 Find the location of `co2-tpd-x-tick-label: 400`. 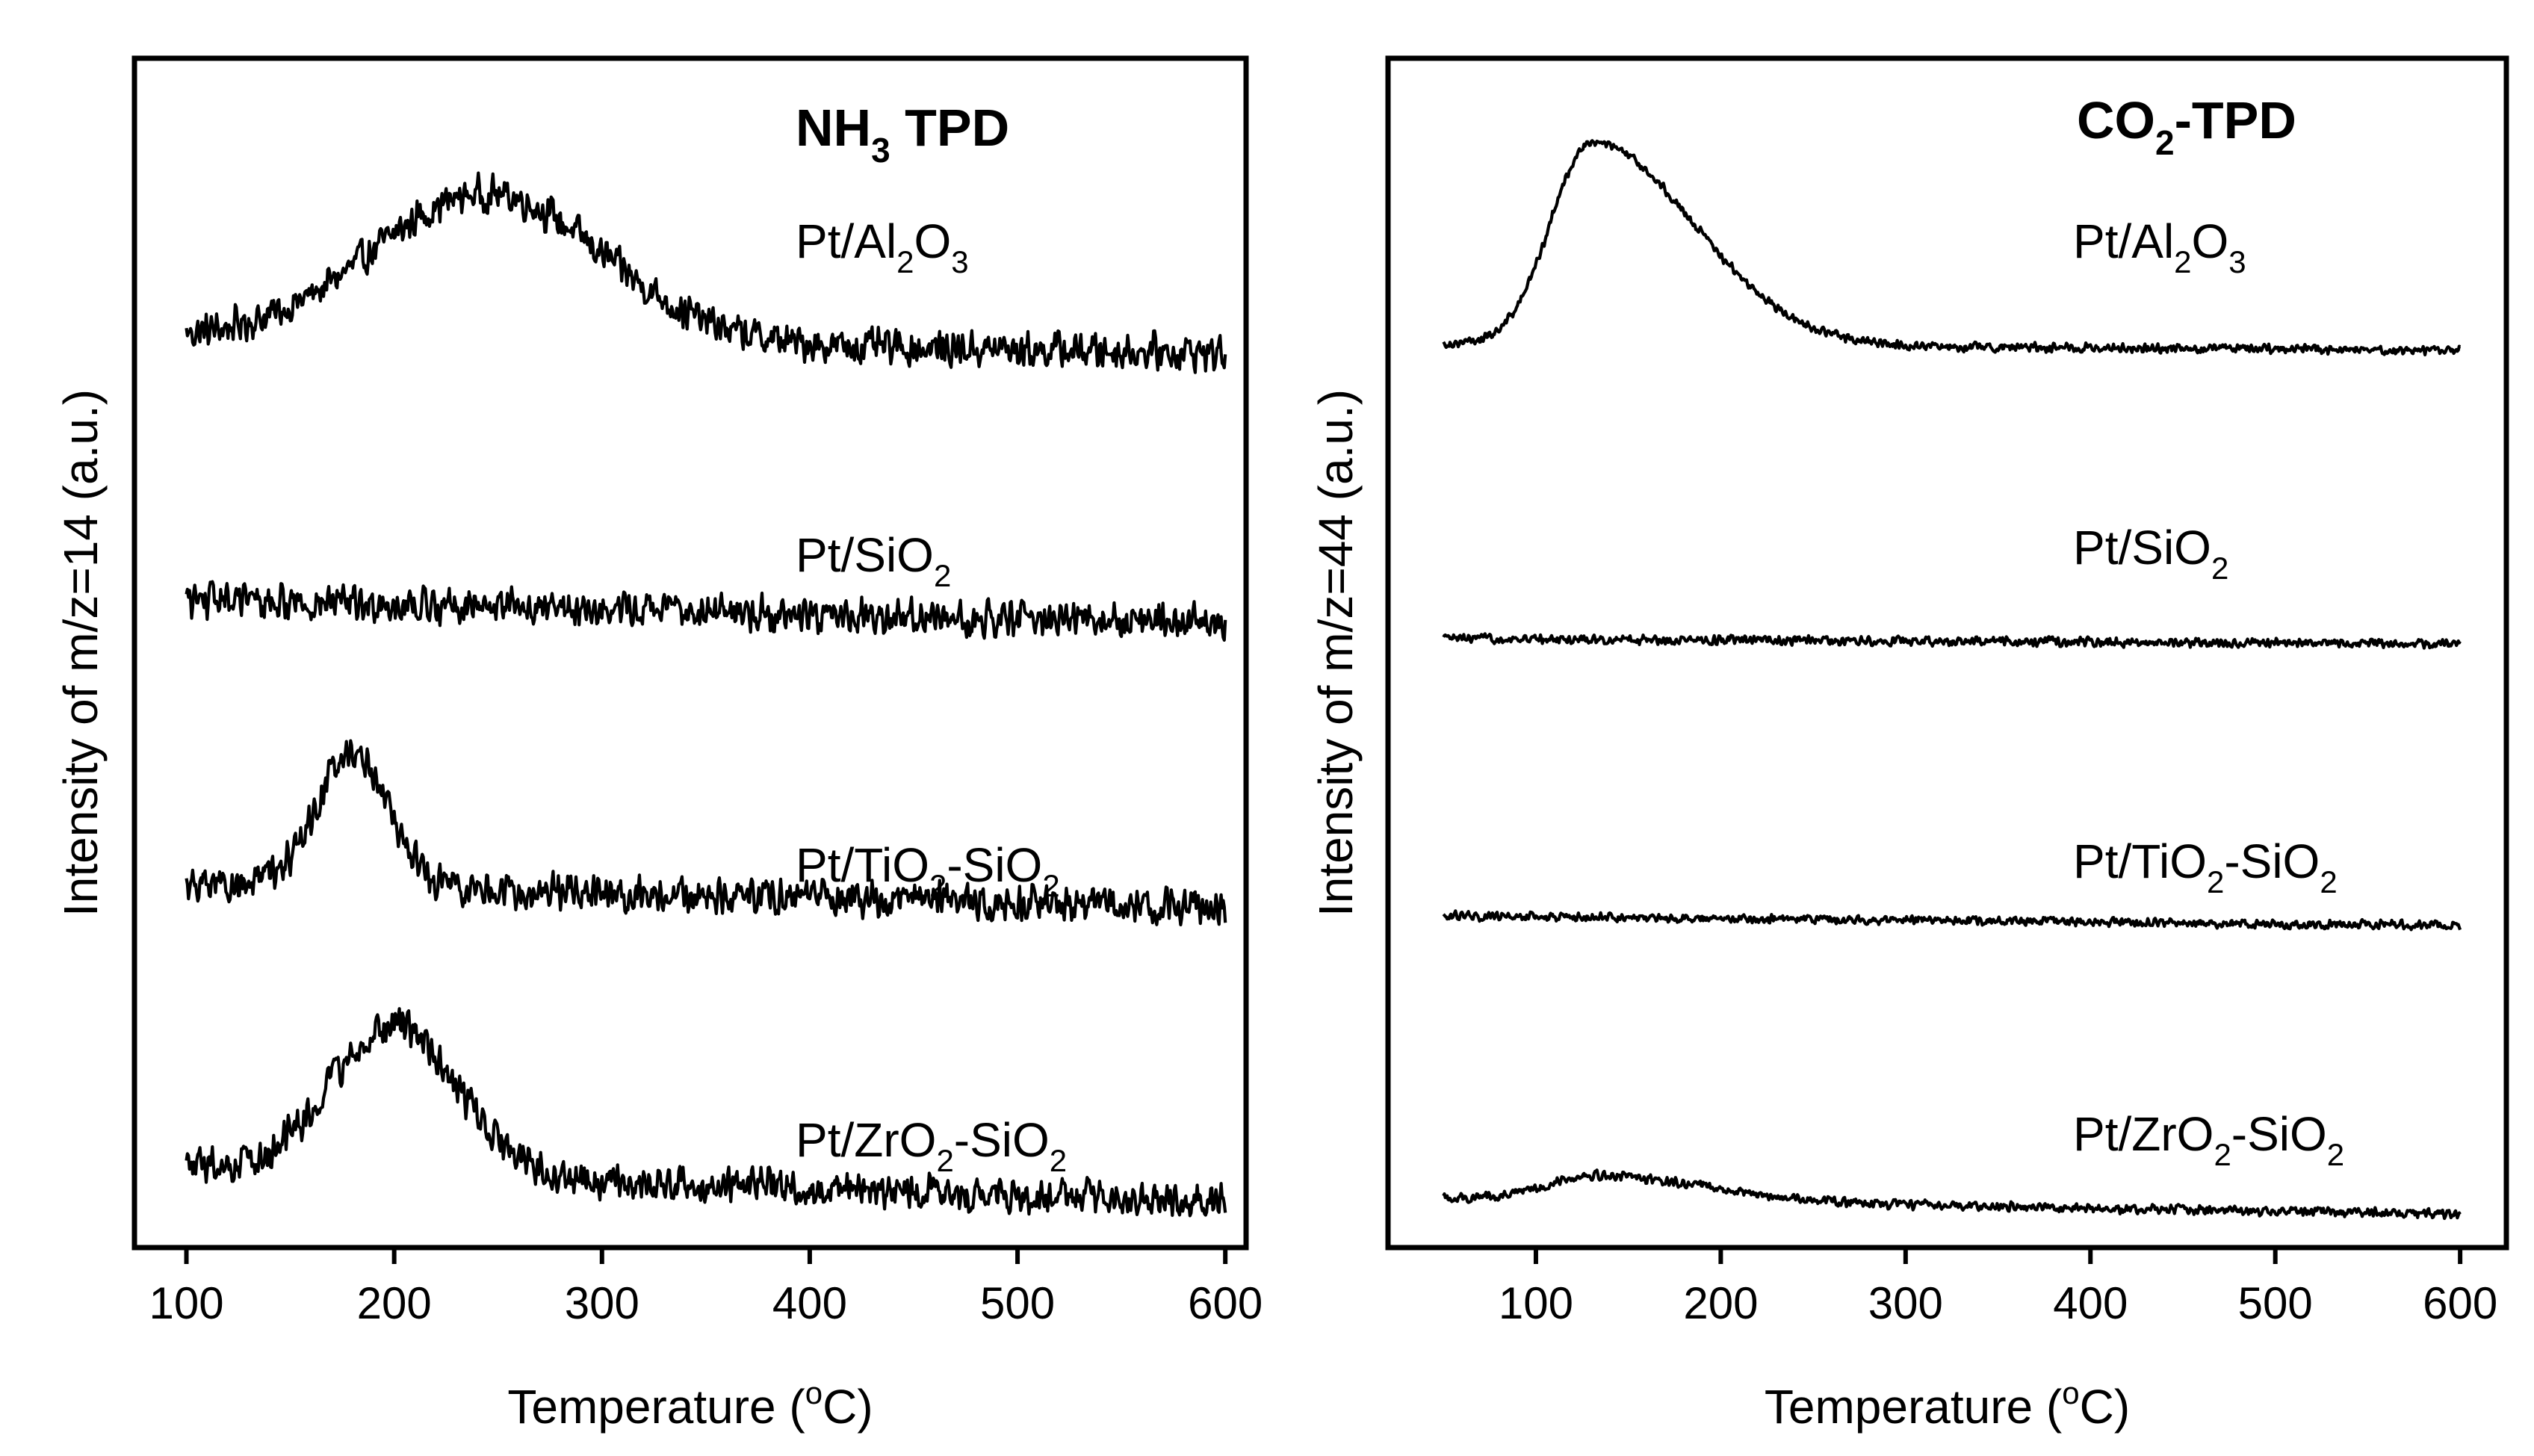

co2-tpd-x-tick-label: 400 is located at coordinates (2090, 1303).